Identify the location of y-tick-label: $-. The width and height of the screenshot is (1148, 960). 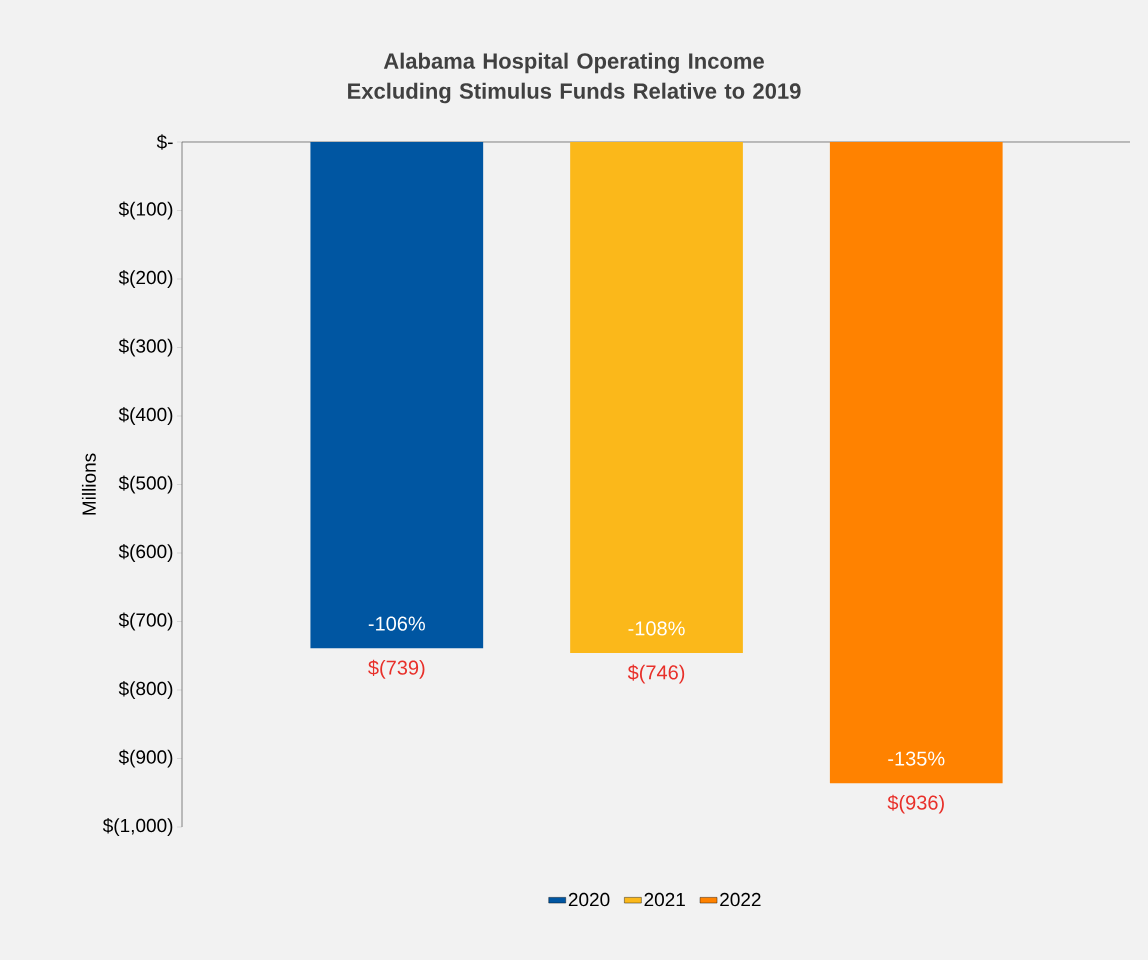
(164, 142).